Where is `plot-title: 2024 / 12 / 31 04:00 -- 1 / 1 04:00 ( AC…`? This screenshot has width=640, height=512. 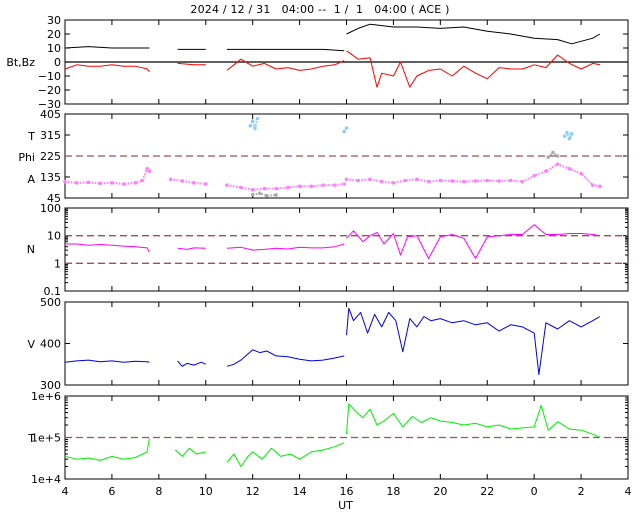
plot-title: 2024 / 12 / 31 04:00 -- 1 / 1 04:00 ( AC… is located at coordinates (320, 9).